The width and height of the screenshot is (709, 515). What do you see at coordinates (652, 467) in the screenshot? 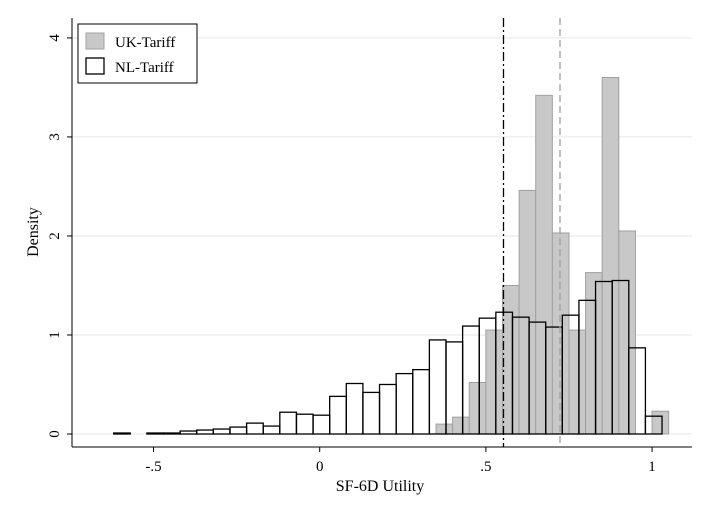
I see `x-tick-label: 1` at bounding box center [652, 467].